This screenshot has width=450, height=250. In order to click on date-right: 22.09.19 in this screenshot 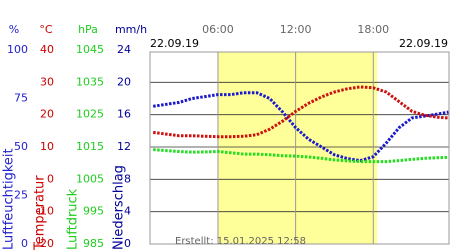, I will do `click(423, 43)`.